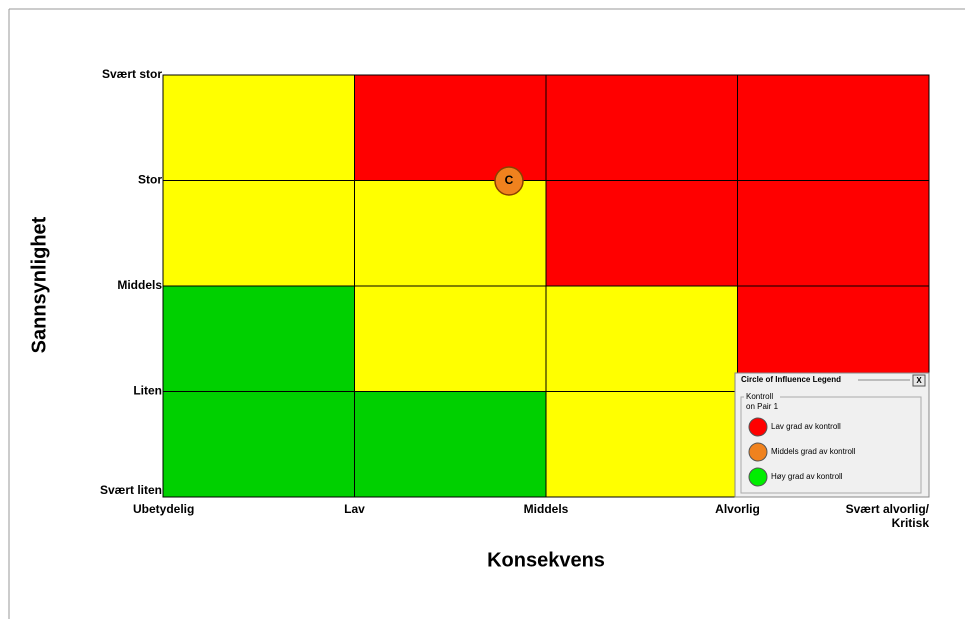  Describe the element at coordinates (546, 509) in the screenshot. I see `x-tick-label: Middels` at that location.